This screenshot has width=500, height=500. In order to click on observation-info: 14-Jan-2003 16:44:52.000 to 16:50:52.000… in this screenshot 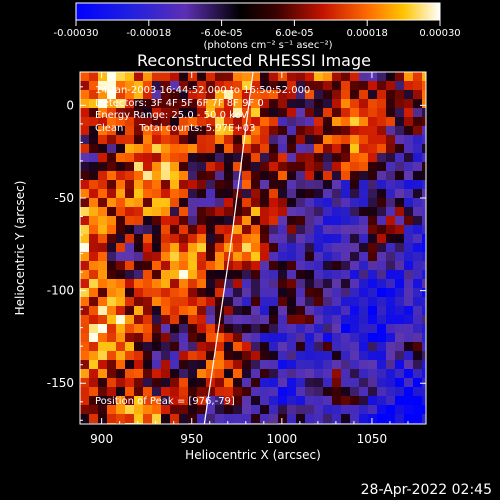, I will do `click(202, 110)`.